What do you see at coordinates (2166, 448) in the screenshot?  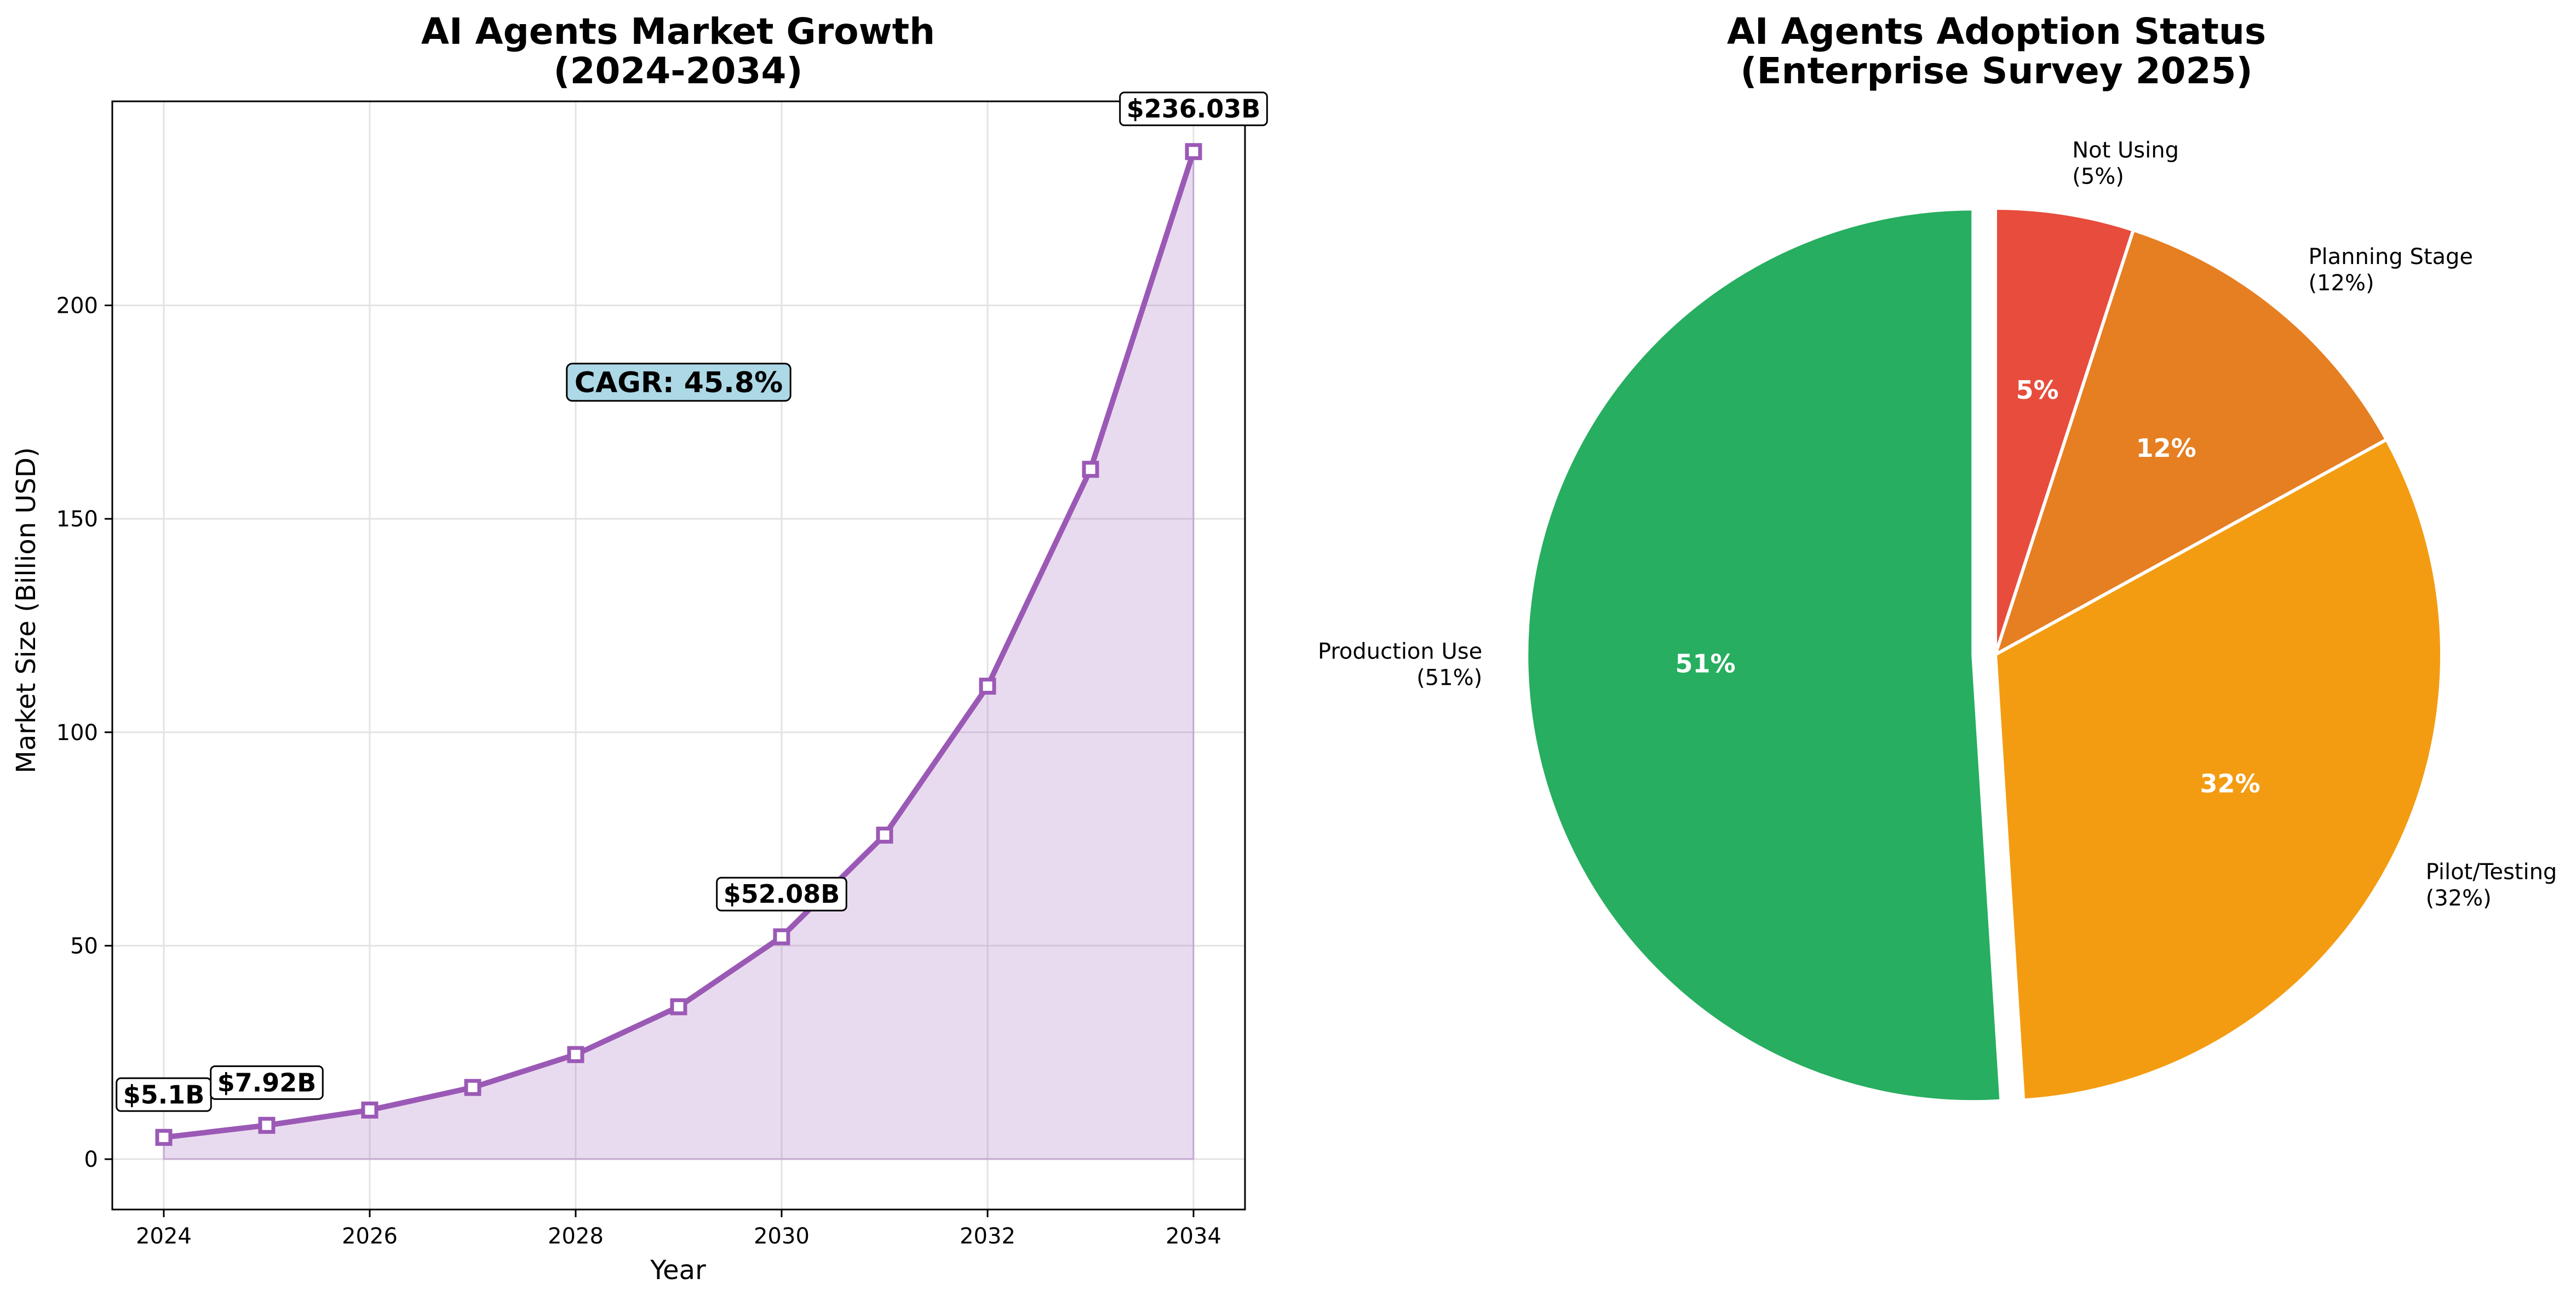 I see `pie-slice-percent: 12%` at bounding box center [2166, 448].